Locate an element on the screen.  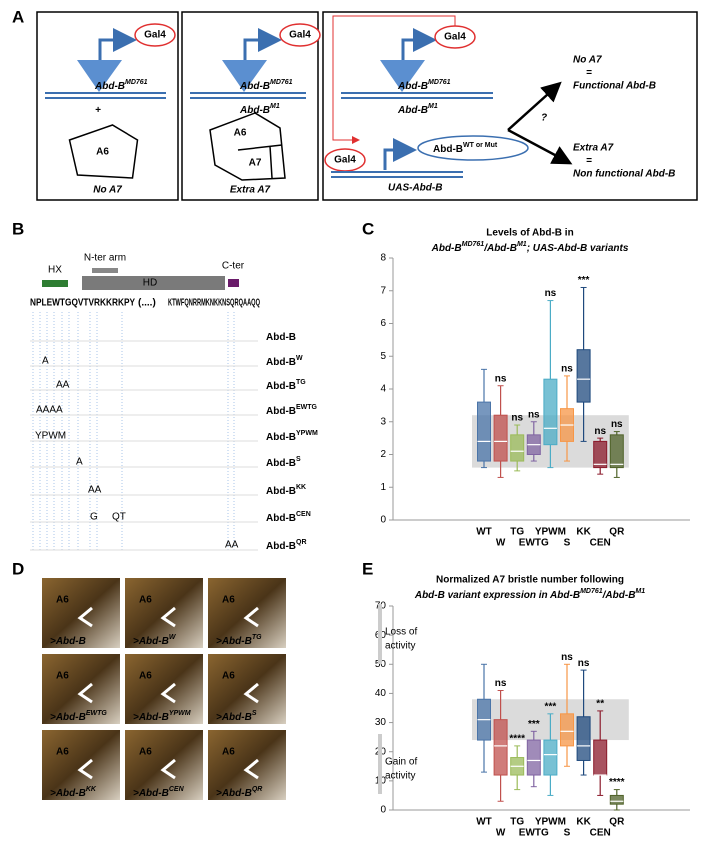
significance: *** is located at coordinates (584, 280).